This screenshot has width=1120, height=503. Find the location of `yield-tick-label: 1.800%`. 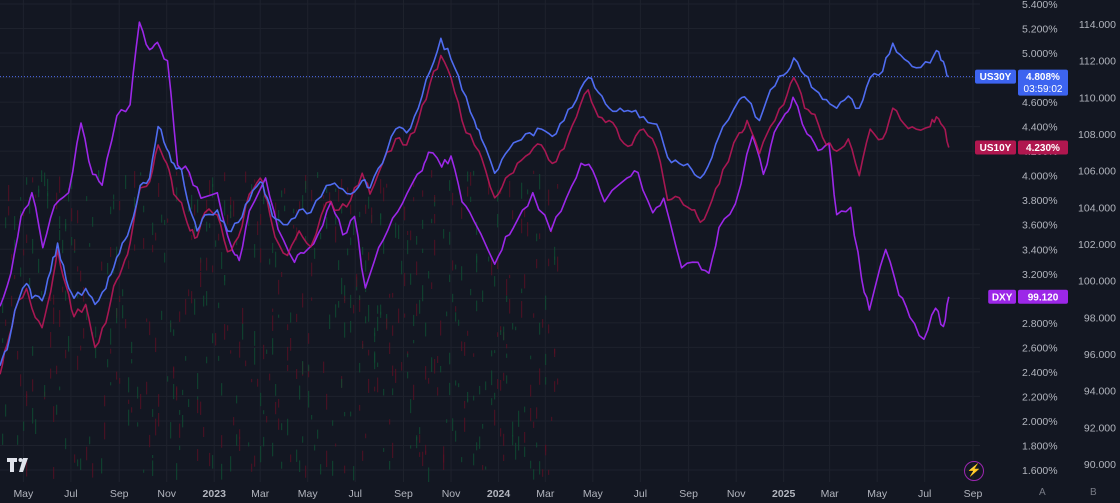

yield-tick-label: 1.800% is located at coordinates (1040, 446).